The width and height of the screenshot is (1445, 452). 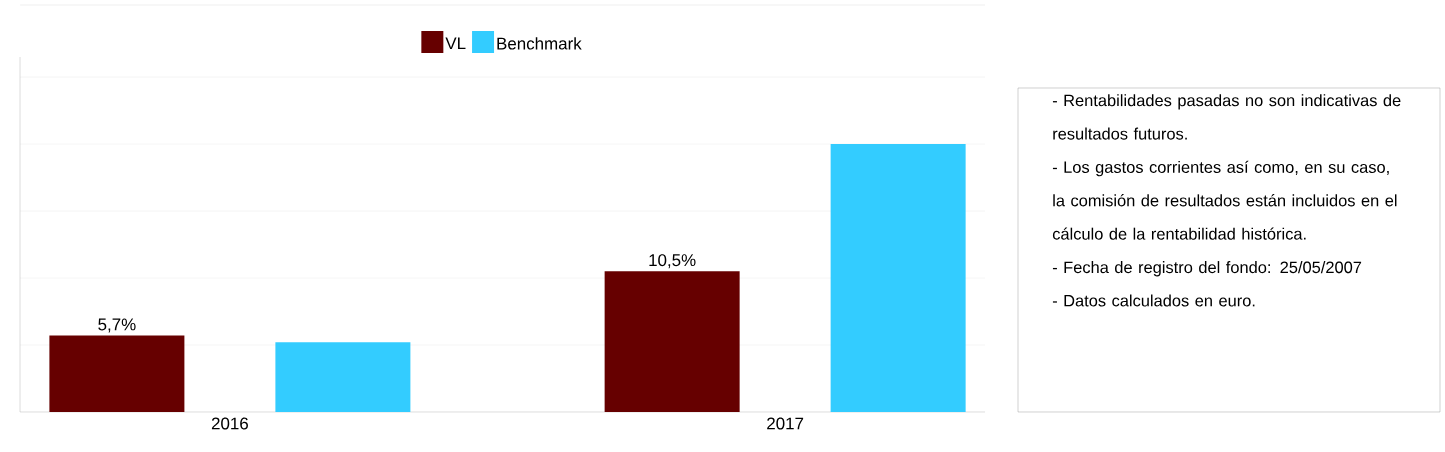 I want to click on legend-label: Benchmark, so click(x=539, y=43).